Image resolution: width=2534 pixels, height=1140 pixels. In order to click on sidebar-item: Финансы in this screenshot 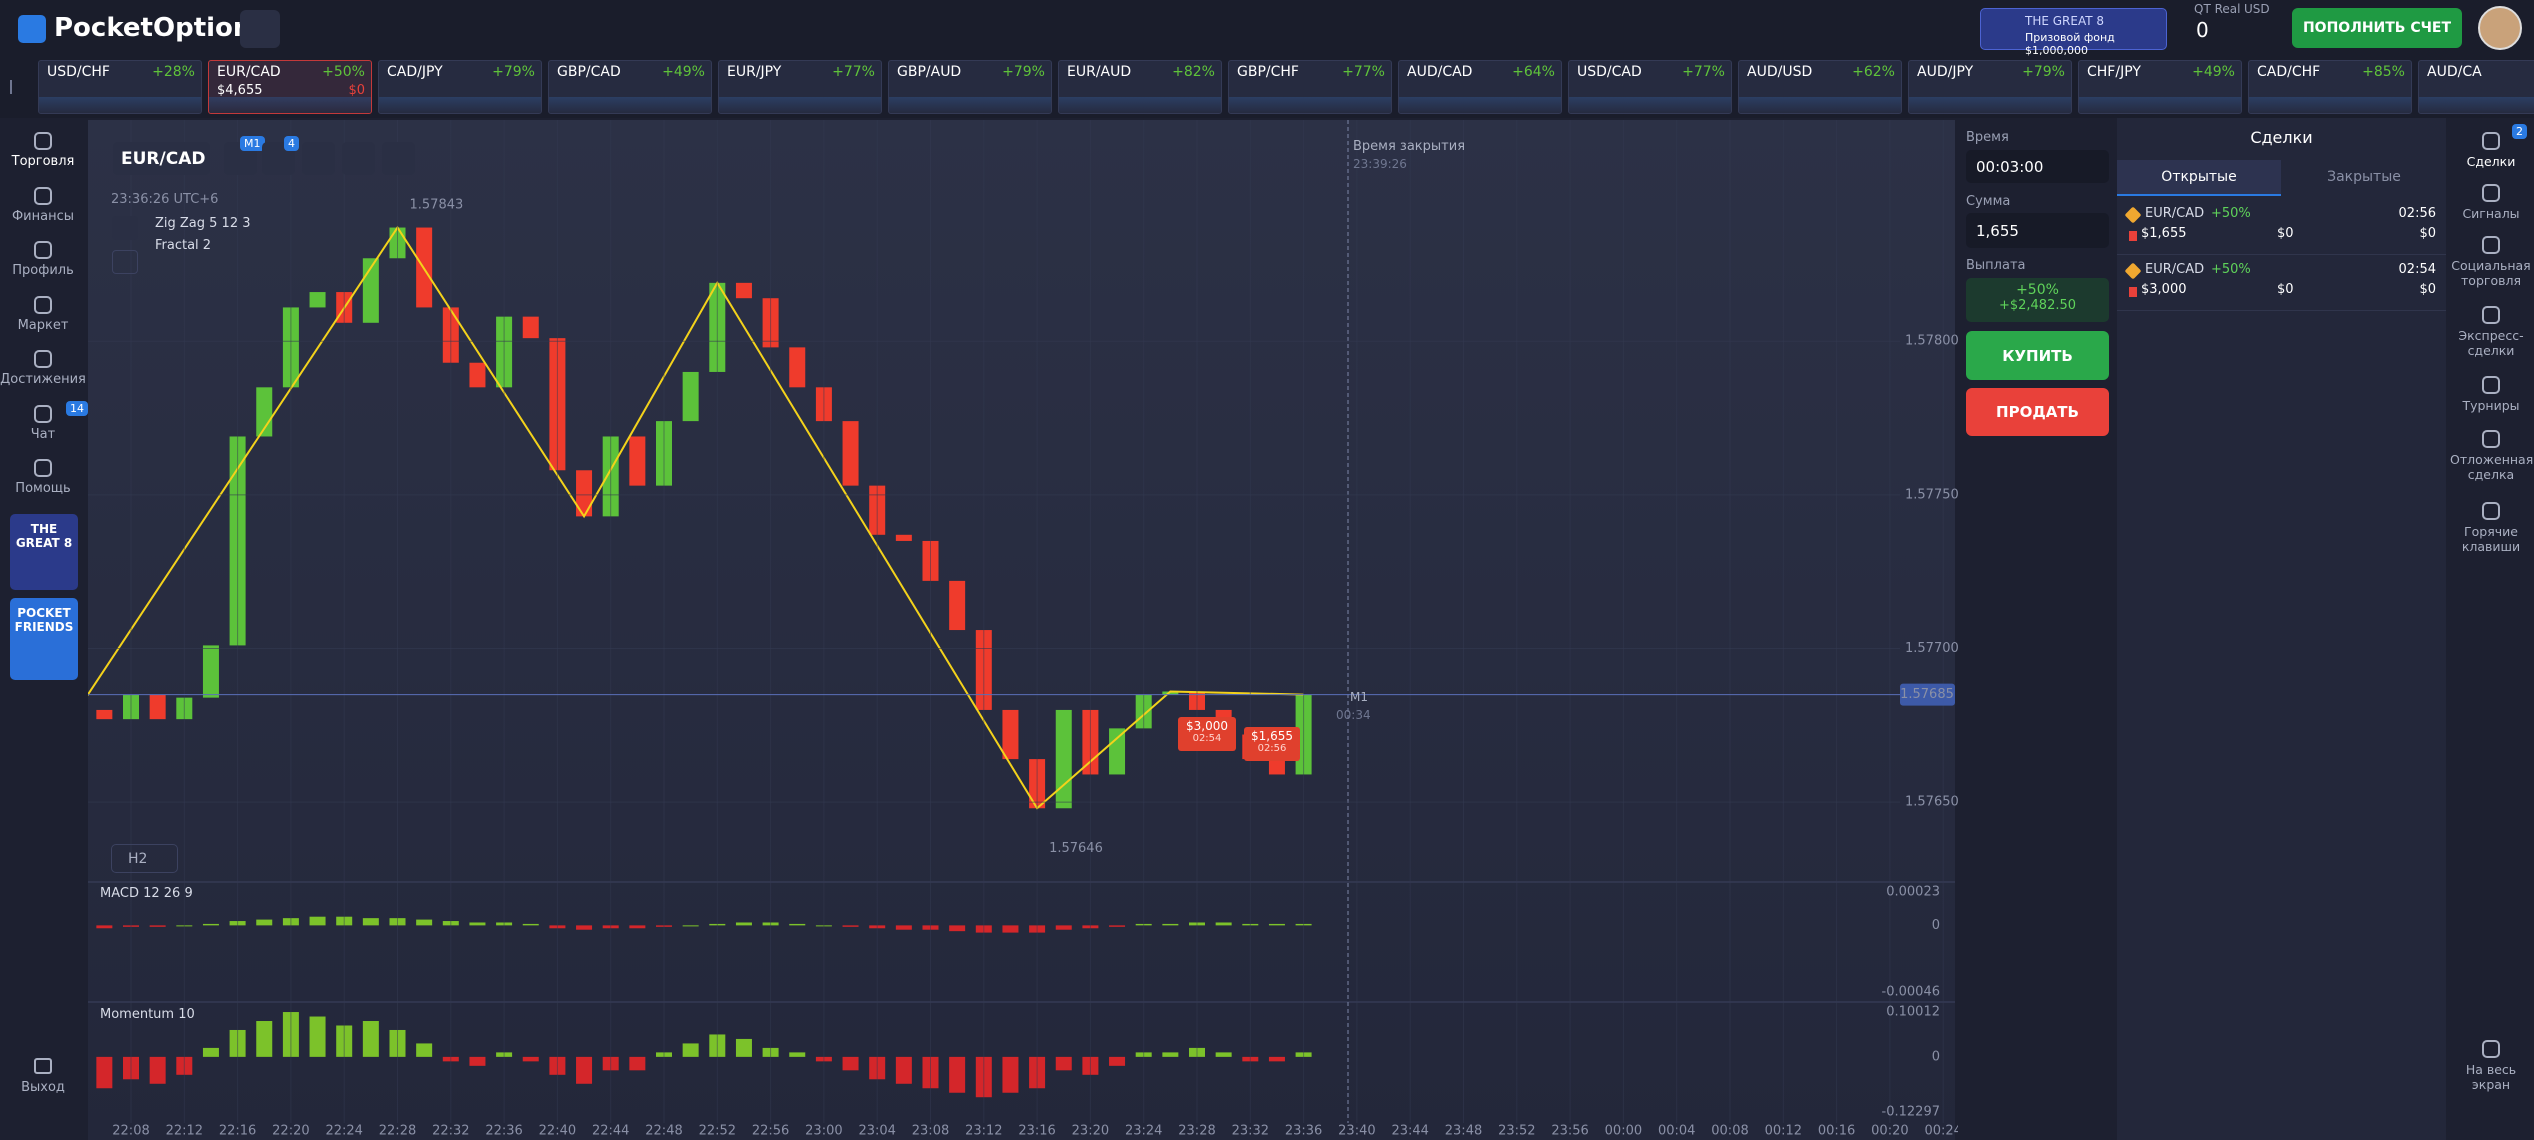, I will do `click(43, 208)`.